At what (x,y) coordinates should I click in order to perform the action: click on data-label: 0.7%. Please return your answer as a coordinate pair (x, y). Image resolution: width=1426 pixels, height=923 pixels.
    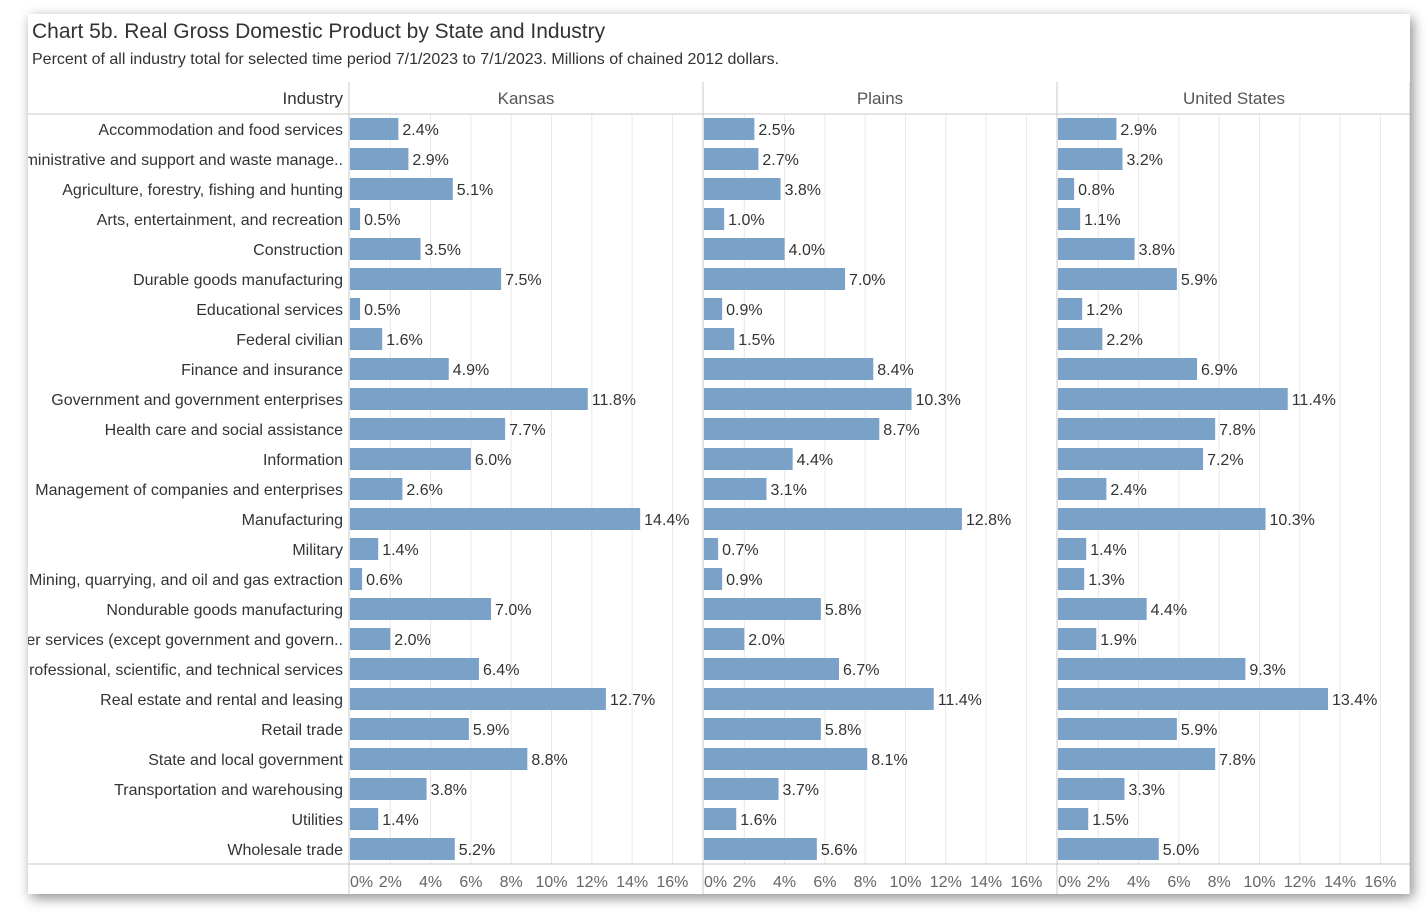
    Looking at the image, I should click on (740, 550).